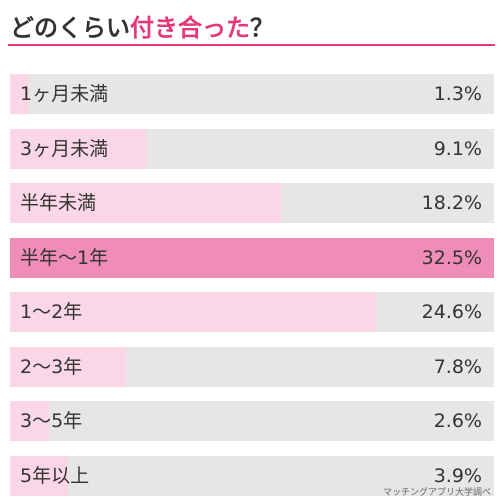 The height and width of the screenshot is (500, 503). Describe the element at coordinates (451, 258) in the screenshot. I see `value-label: 32.5%` at that location.